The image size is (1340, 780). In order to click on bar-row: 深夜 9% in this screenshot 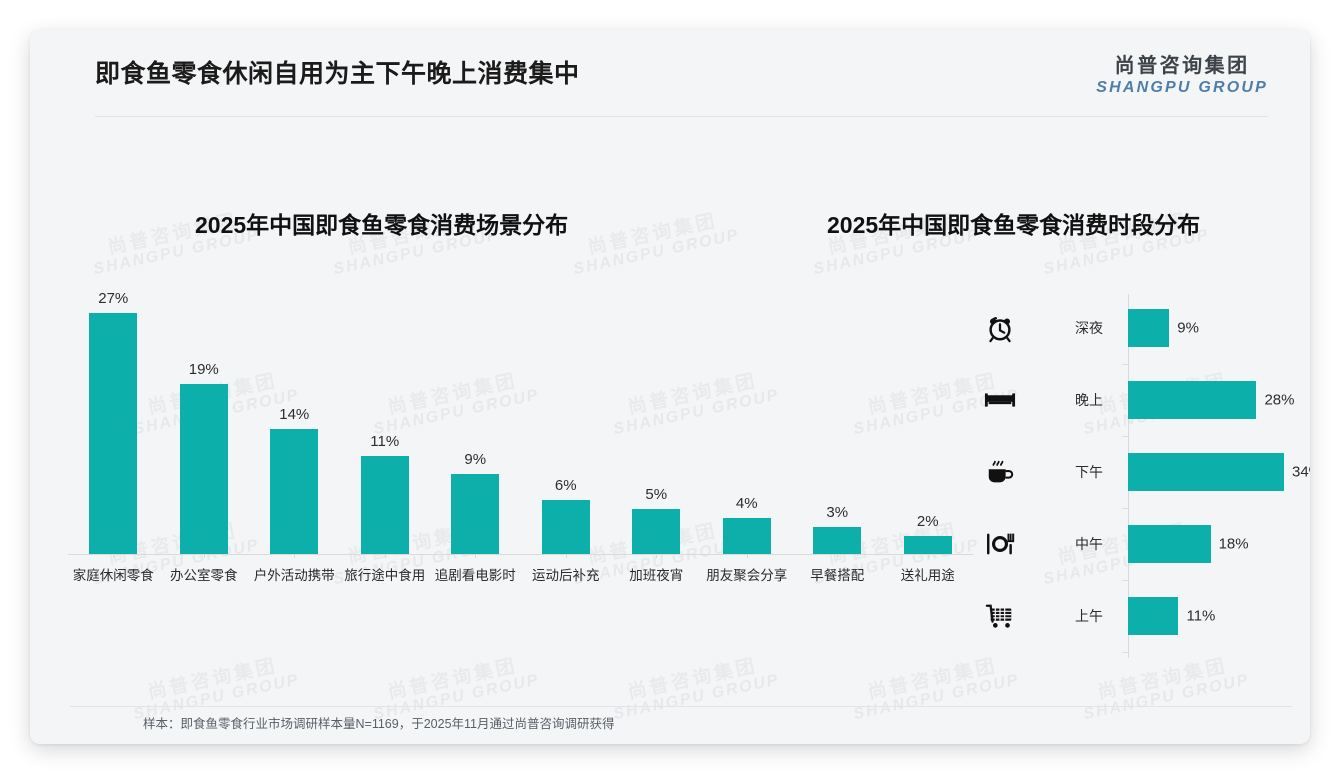, I will do `click(1140, 328)`.